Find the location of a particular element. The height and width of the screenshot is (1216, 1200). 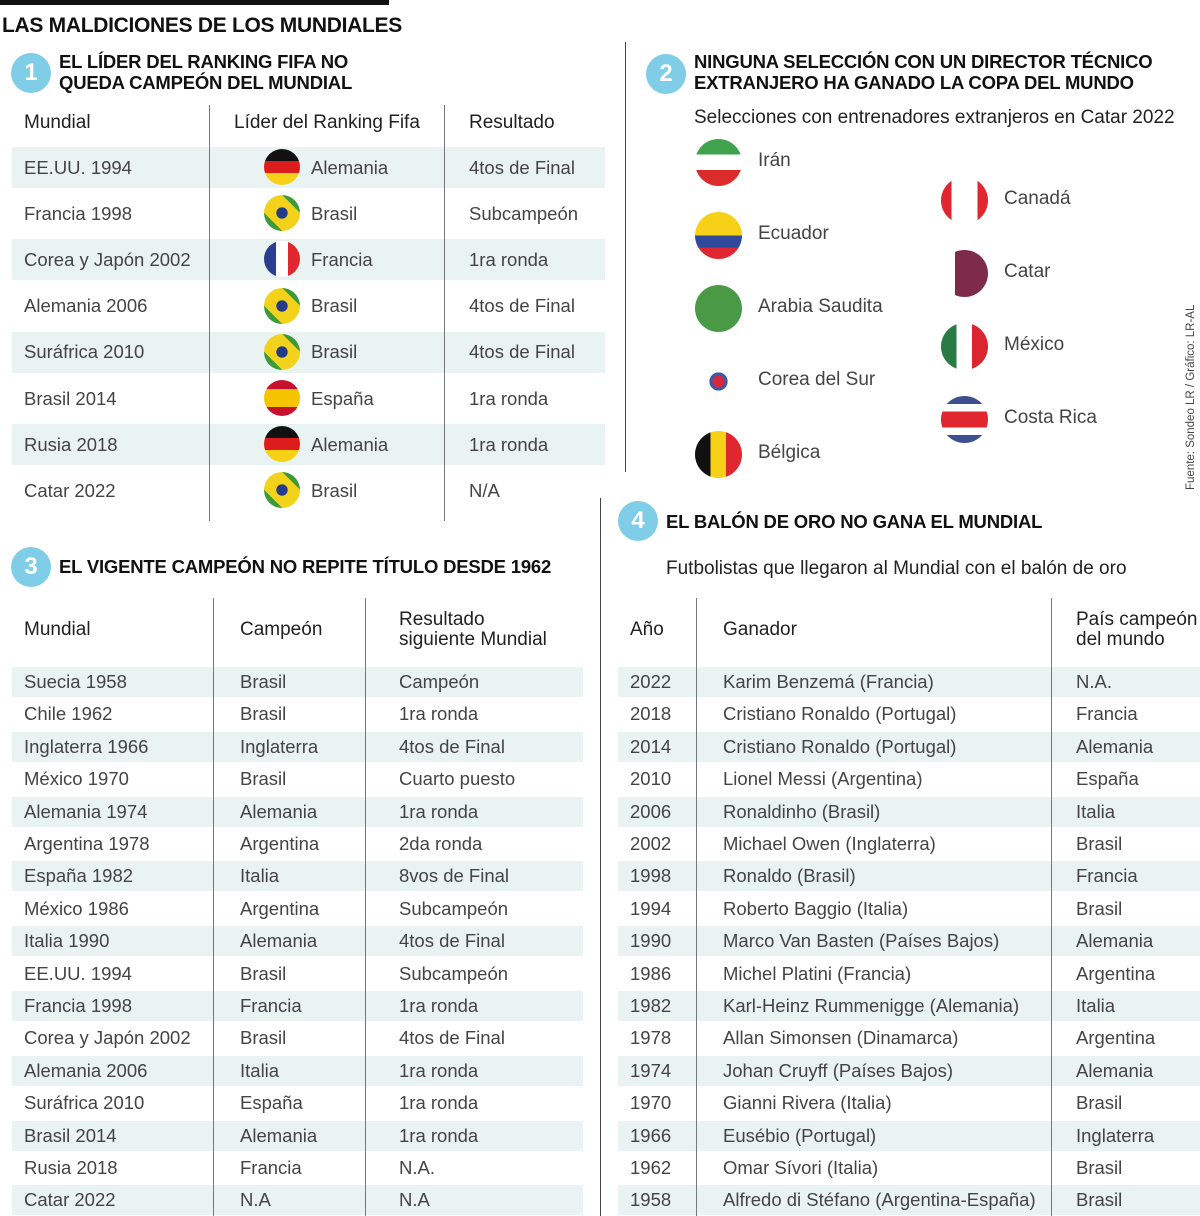

header-resultado-line1: Resultado is located at coordinates (442, 619).